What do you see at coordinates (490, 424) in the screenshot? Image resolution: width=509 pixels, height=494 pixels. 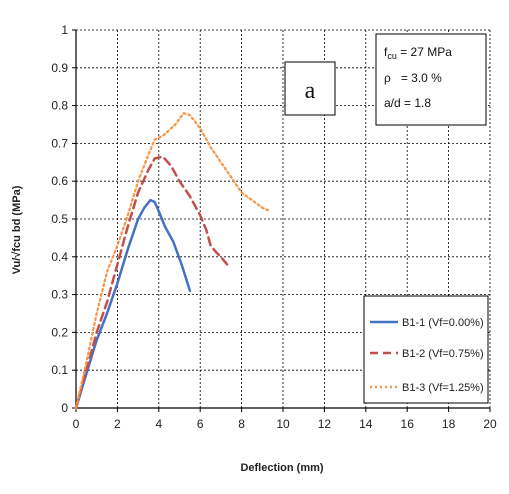 I see `x-tick-label: 20` at bounding box center [490, 424].